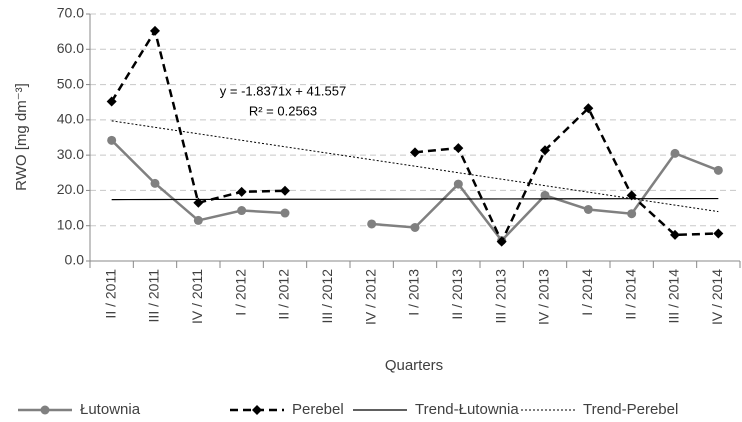  I want to click on y-axis-label: RWO [mg dm⁻³], so click(21, 137).